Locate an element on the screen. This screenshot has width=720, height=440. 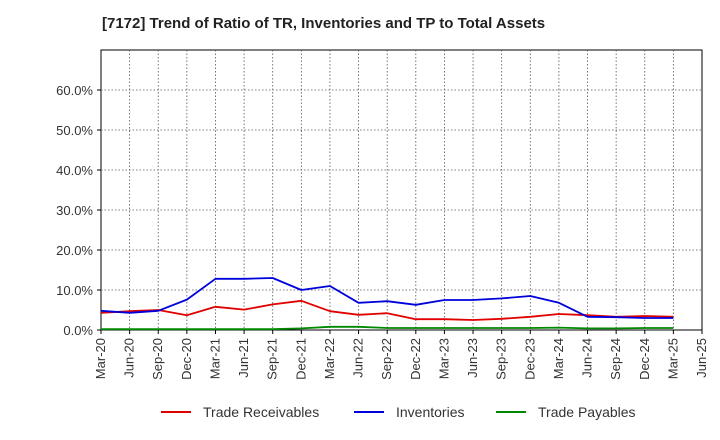
y-tick-label: 30.0% is located at coordinates (74, 210).